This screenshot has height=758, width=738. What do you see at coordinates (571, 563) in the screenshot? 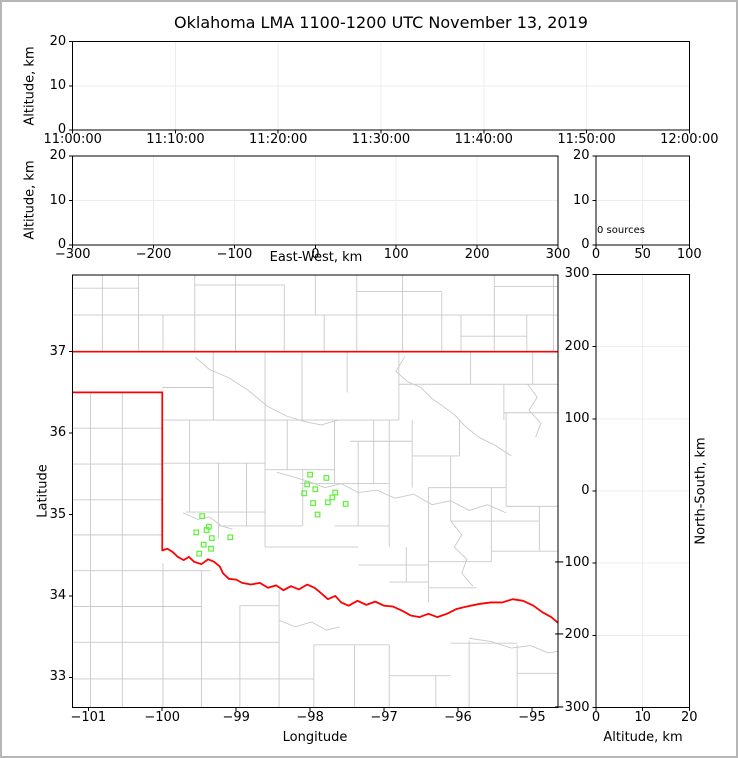
I see `ns_alt-ytick-label: −100` at bounding box center [571, 563].